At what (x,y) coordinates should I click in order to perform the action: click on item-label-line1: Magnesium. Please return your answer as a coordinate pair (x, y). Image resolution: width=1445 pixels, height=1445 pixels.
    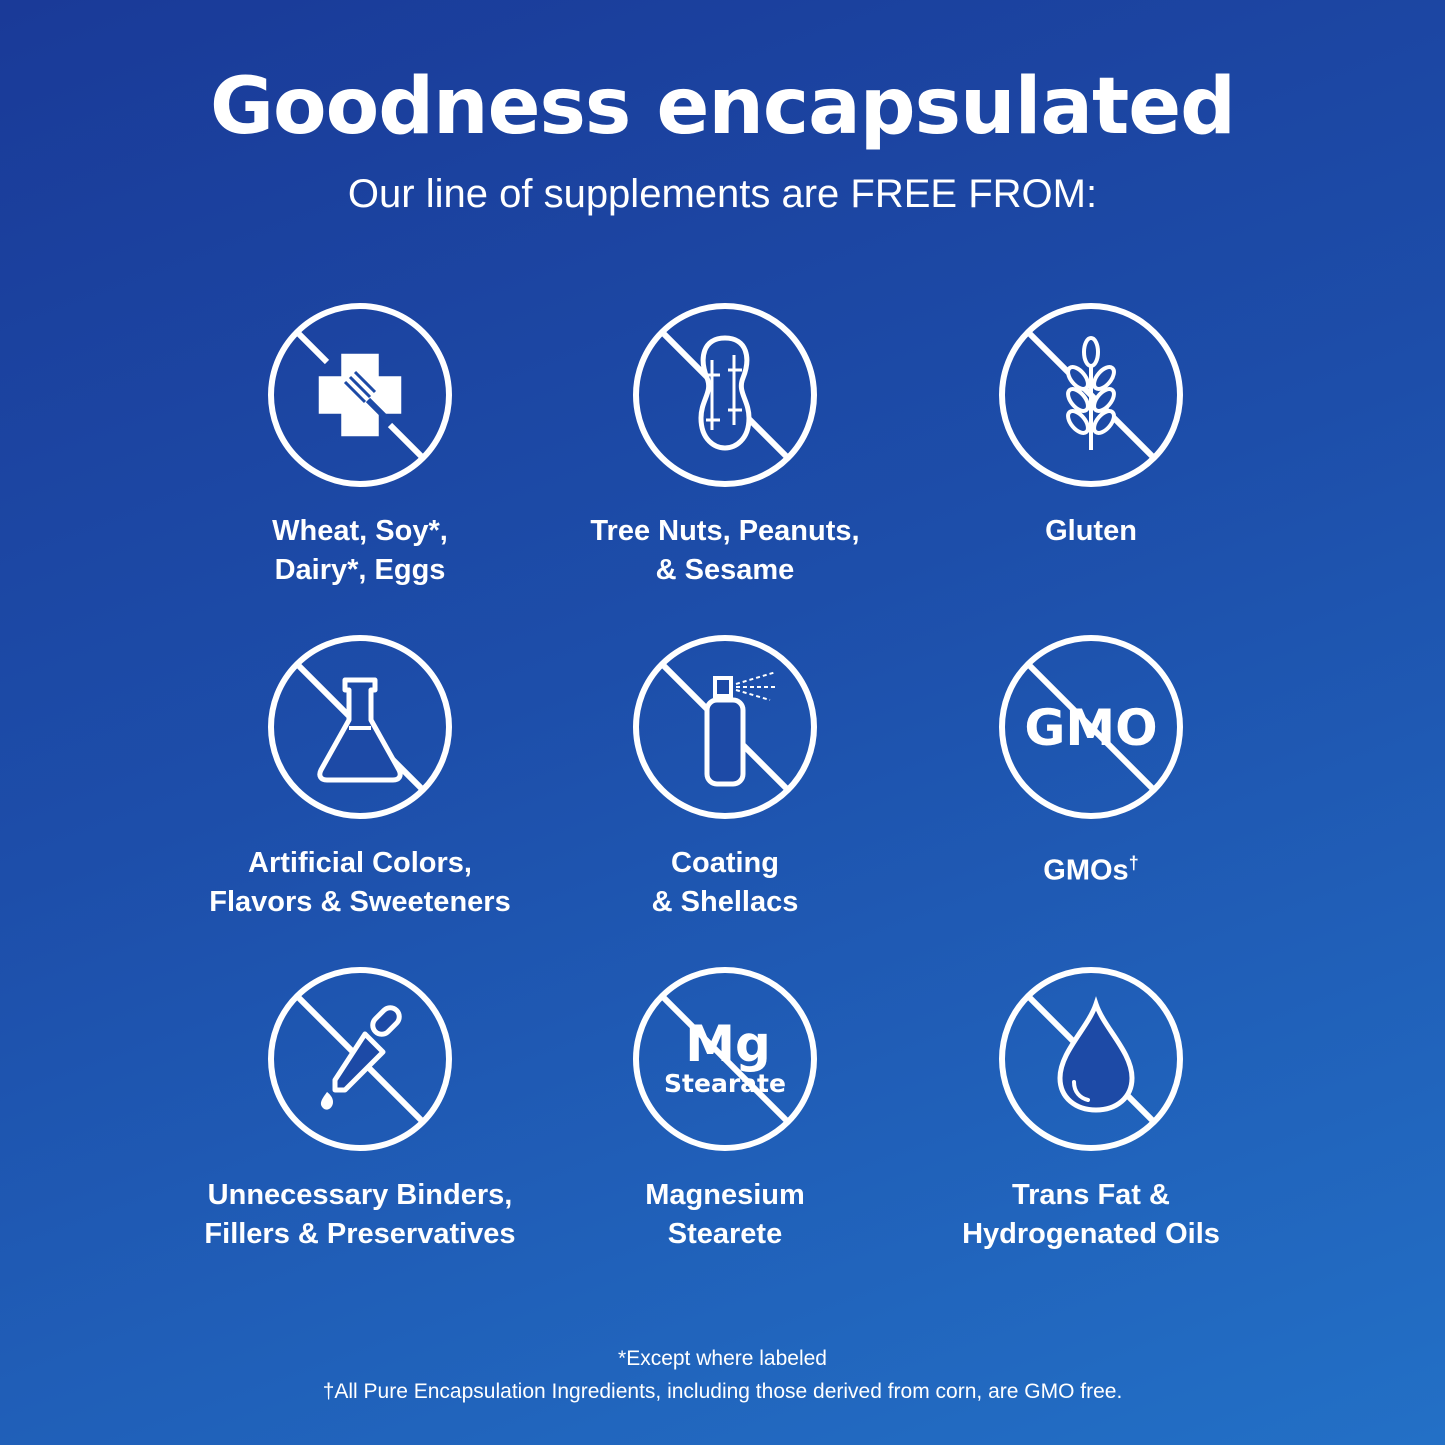
    Looking at the image, I should click on (725, 1195).